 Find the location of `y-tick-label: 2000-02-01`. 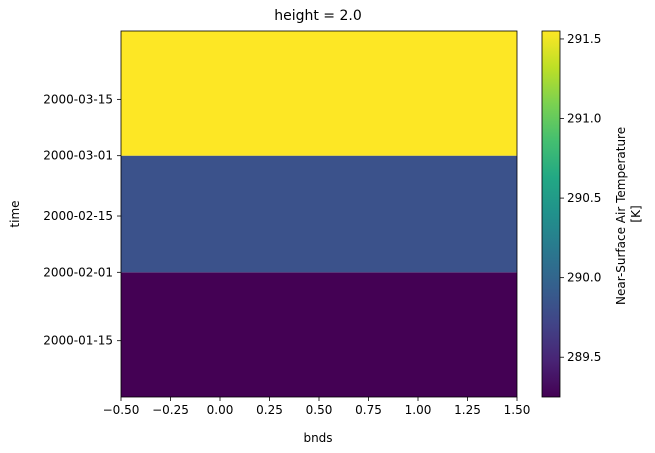

y-tick-label: 2000-02-01 is located at coordinates (78, 272).